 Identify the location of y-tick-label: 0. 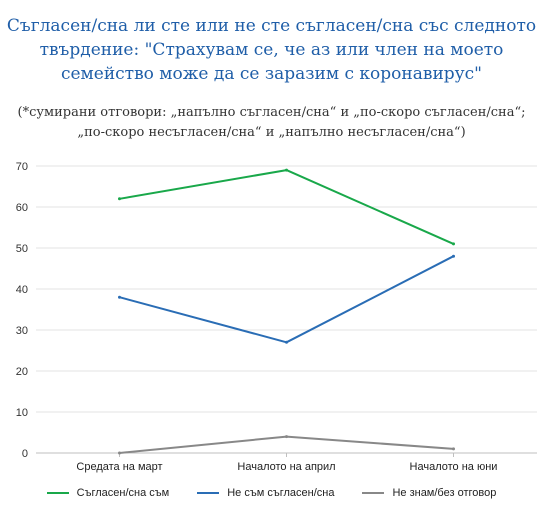
(25, 454).